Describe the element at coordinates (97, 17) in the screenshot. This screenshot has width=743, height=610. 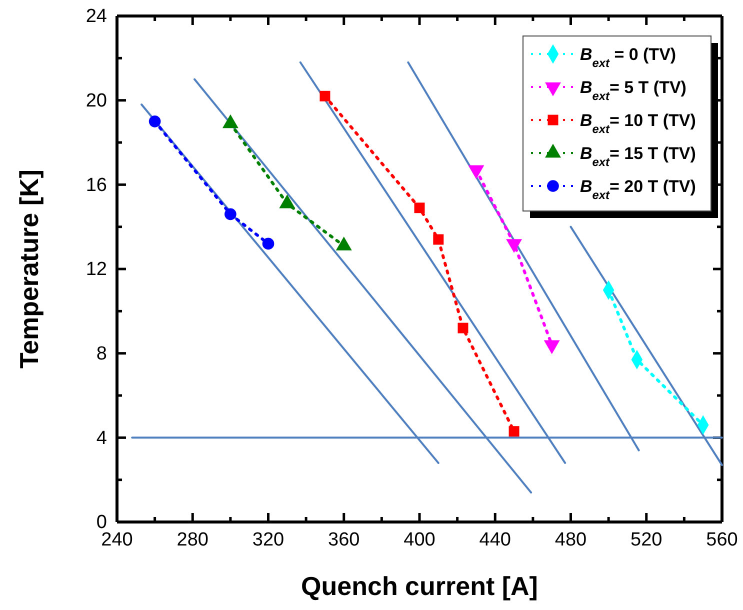
I see `y-tick-label: 24` at that location.